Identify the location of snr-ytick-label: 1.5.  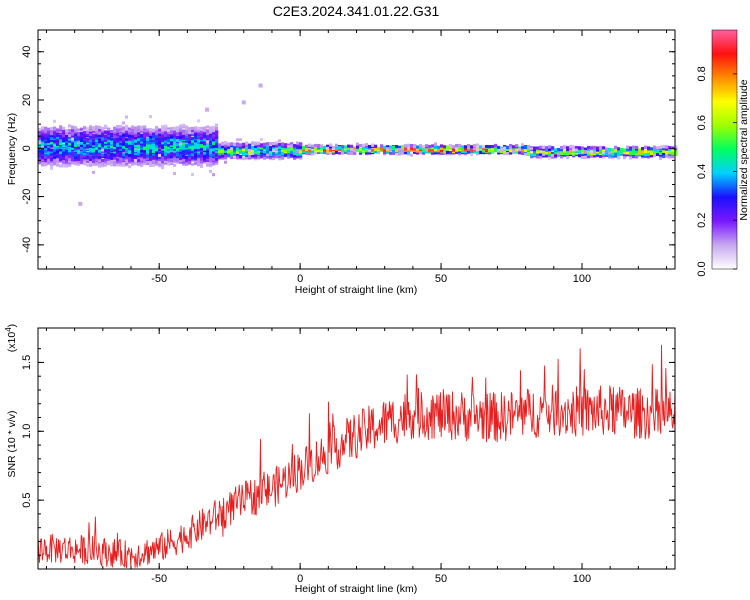
(27, 362).